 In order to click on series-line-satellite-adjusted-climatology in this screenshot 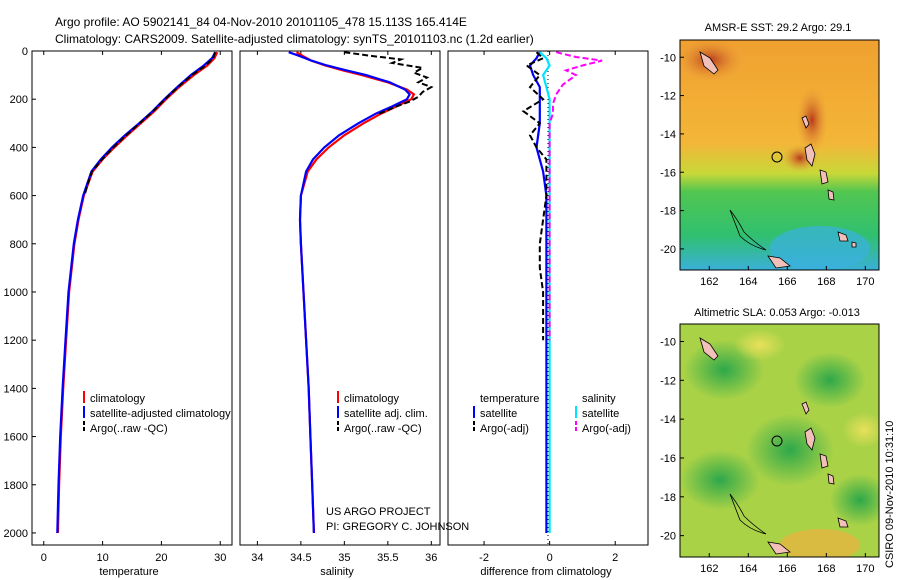, I will do `click(136, 292)`.